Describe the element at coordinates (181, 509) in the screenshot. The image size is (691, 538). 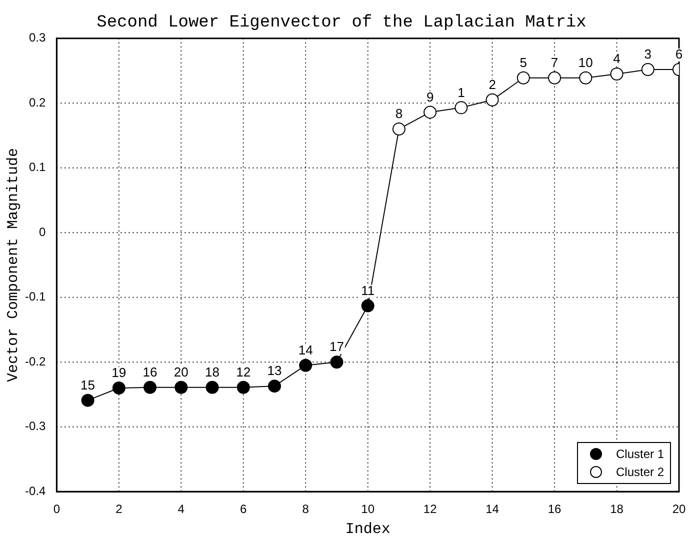
I see `x-tick-label: 4` at that location.